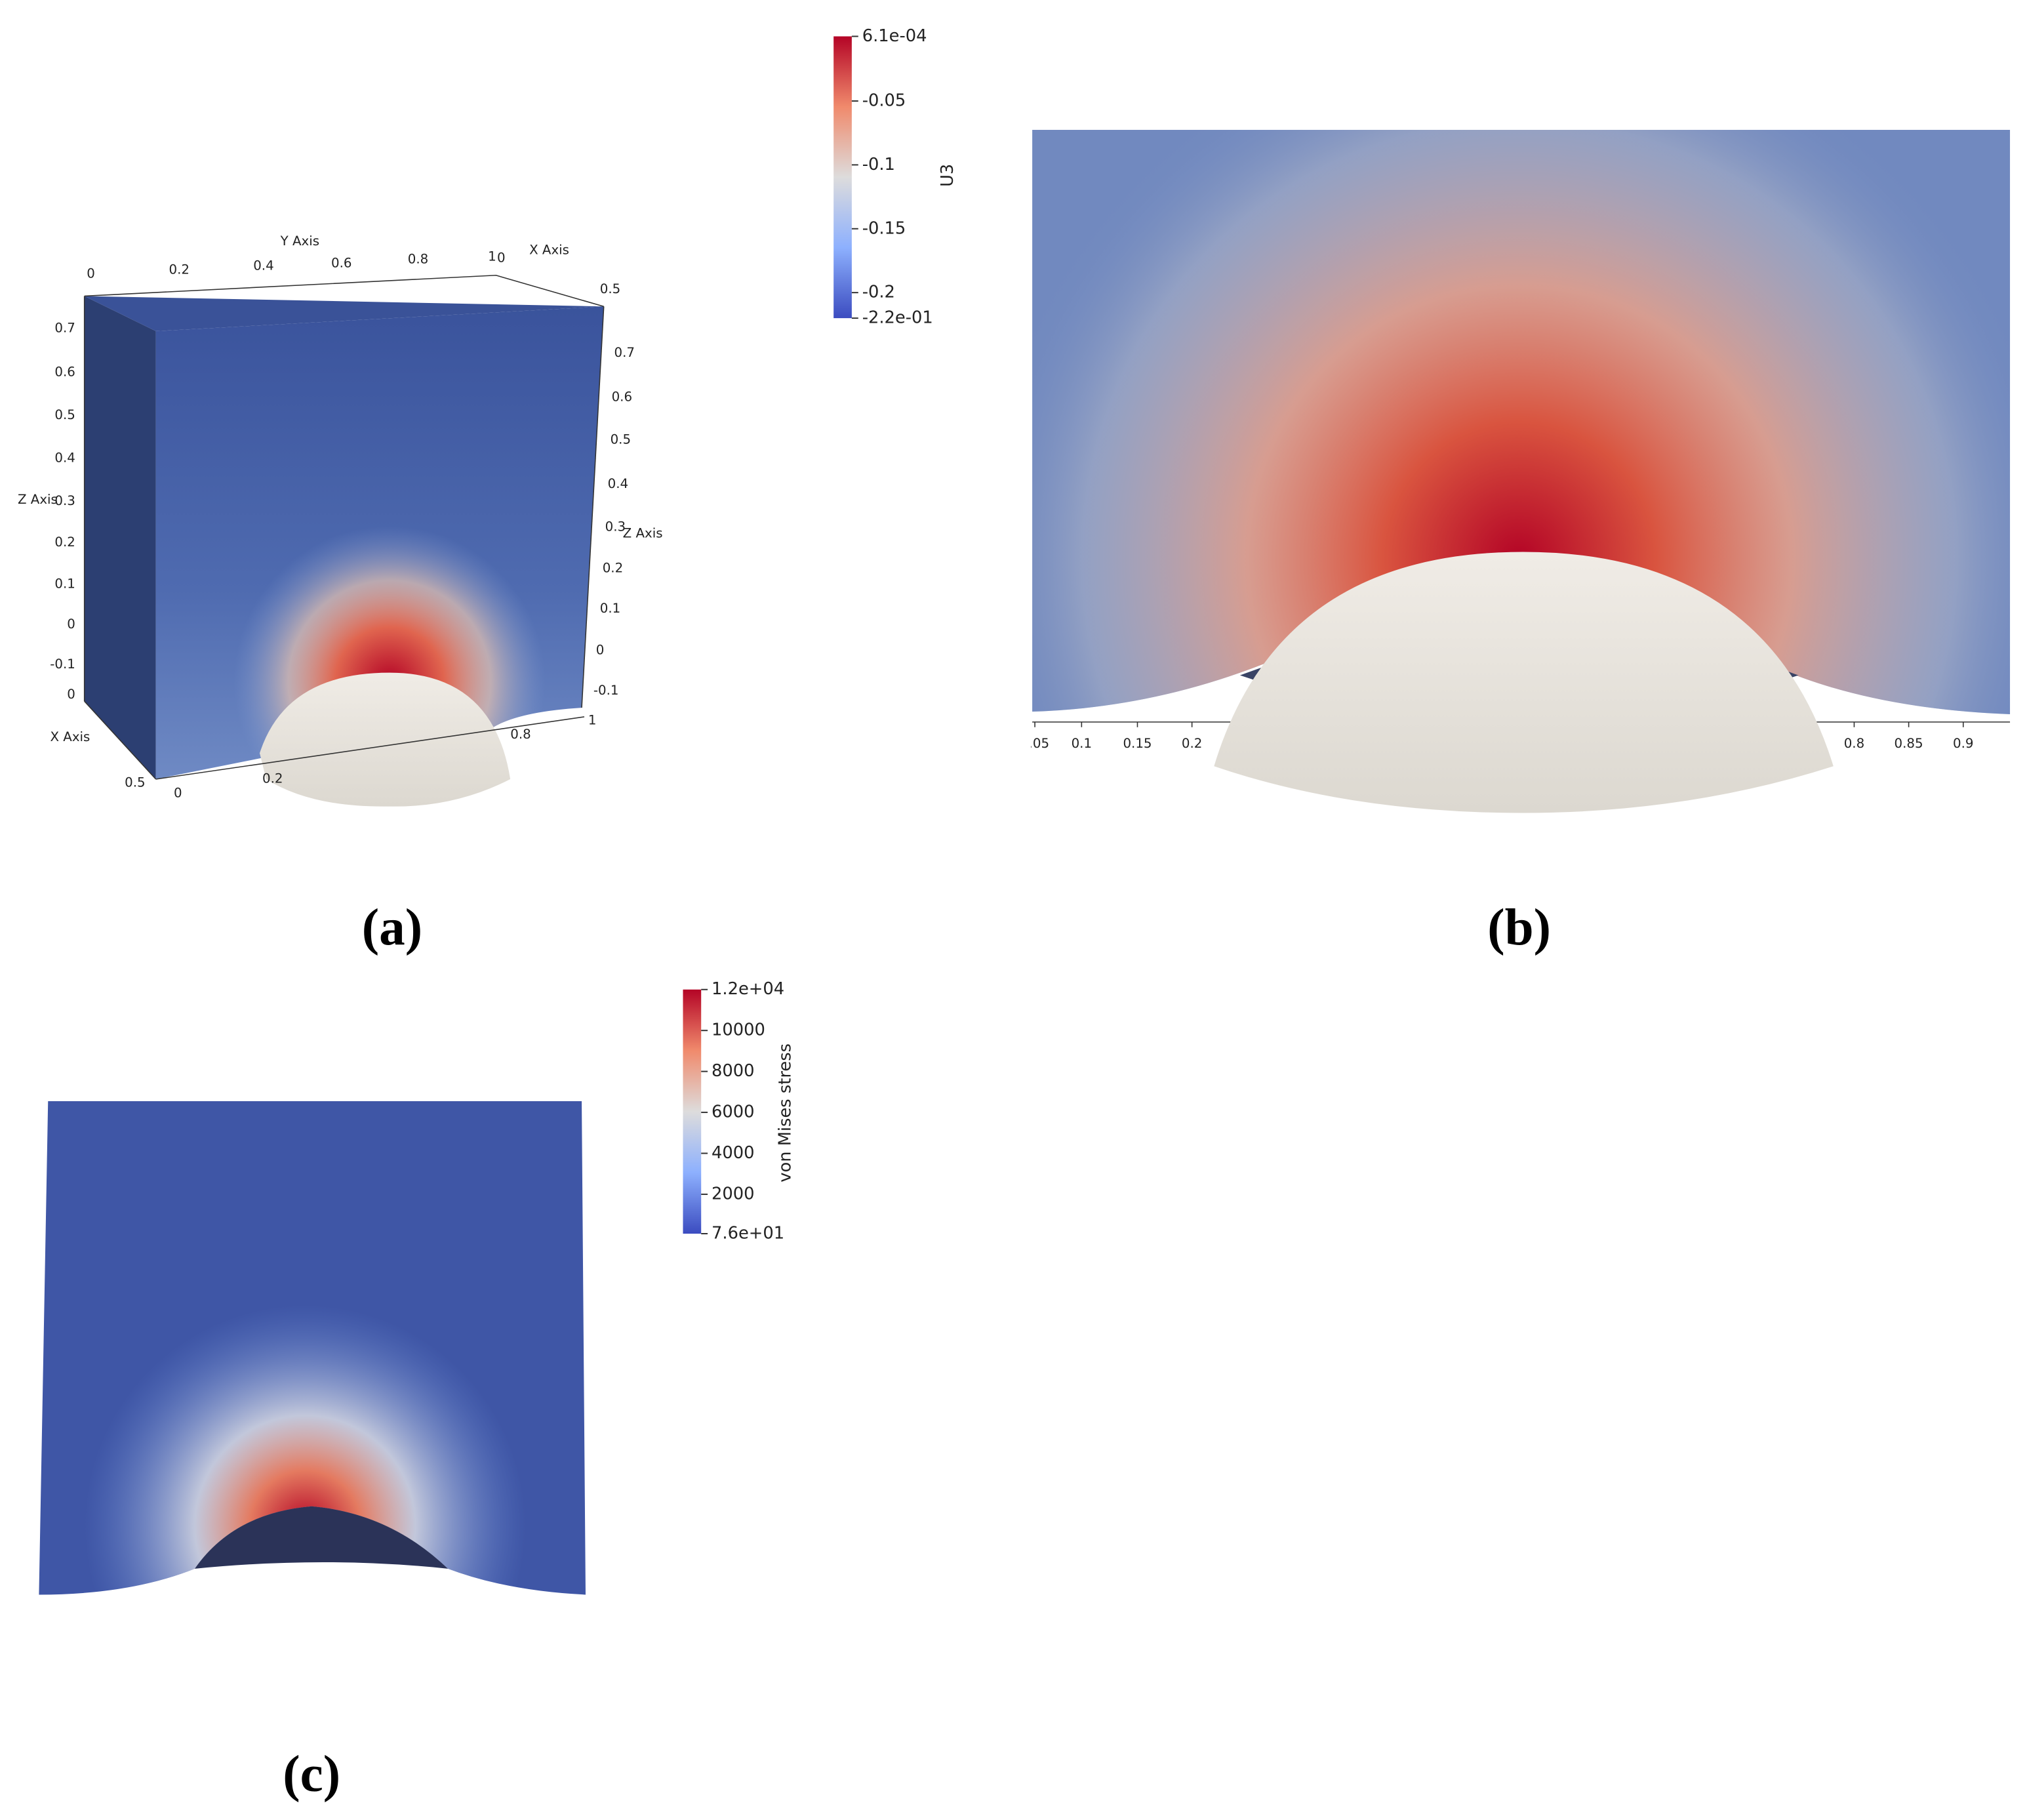 The height and width of the screenshot is (1820, 2027). What do you see at coordinates (1909, 743) in the screenshot?
I see `tick-label: 0.85` at bounding box center [1909, 743].